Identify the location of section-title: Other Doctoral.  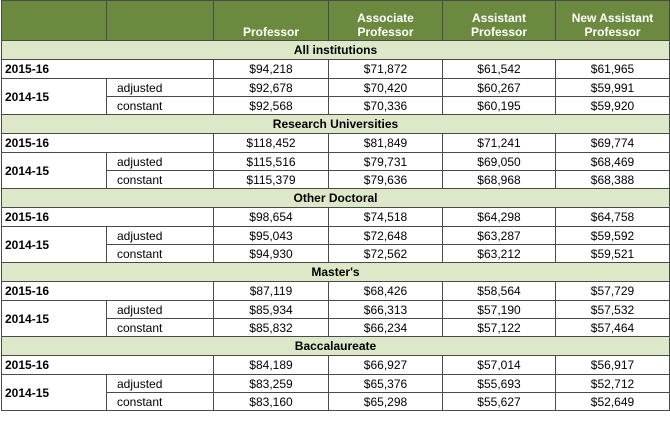
(335, 198).